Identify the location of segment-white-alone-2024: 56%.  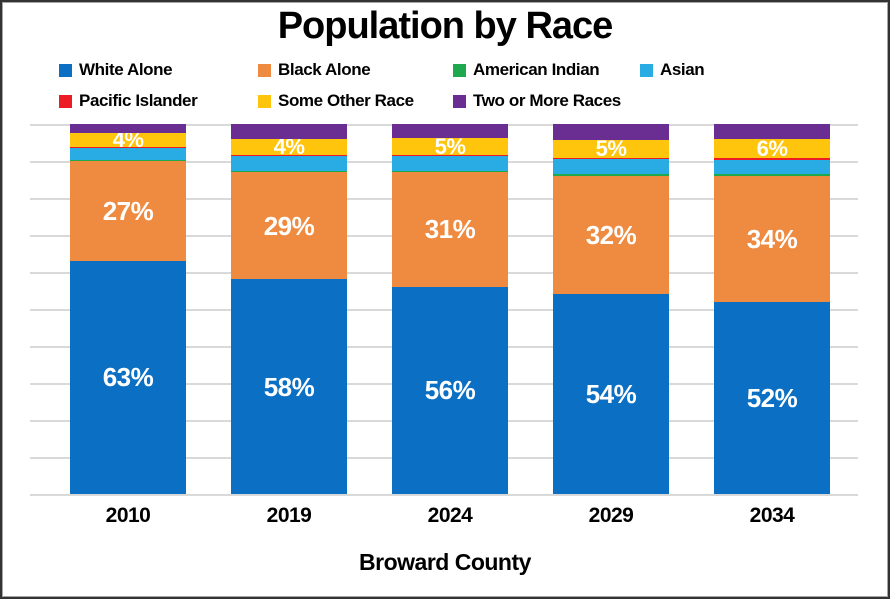
(450, 390).